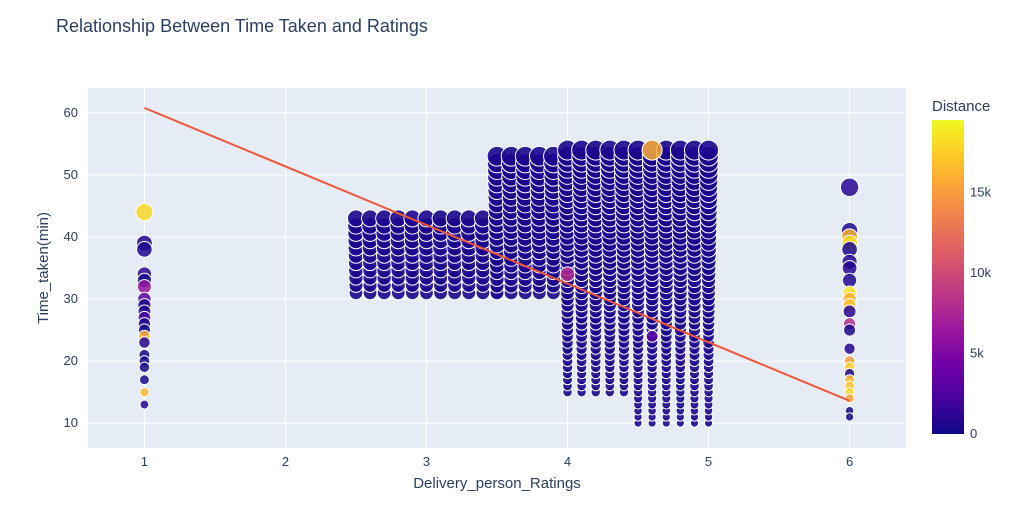  I want to click on y-tick-label: 30, so click(71, 298).